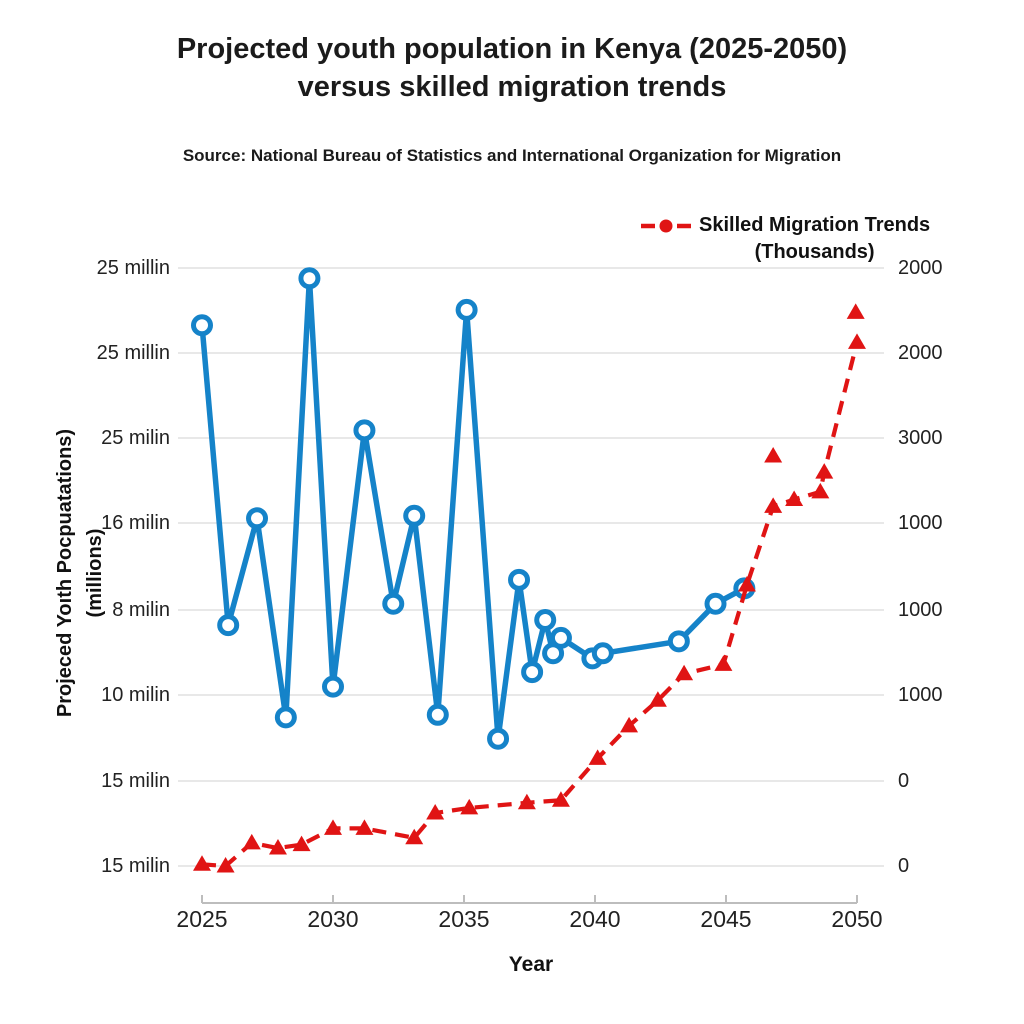 The height and width of the screenshot is (1024, 1024). Describe the element at coordinates (135, 695) in the screenshot. I see `y-left-tick-label: 10 milin` at that location.